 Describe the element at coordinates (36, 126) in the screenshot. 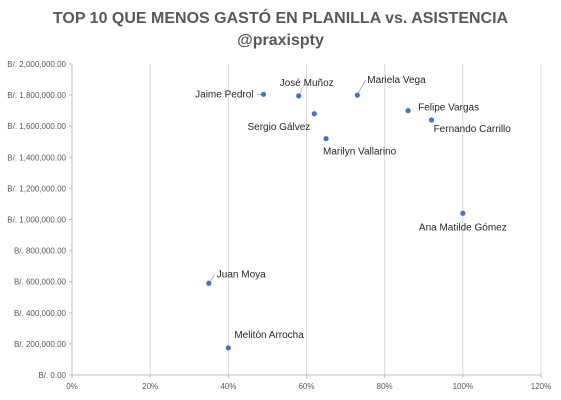

I see `y-tick-label: B/. 1,600,000.00` at that location.